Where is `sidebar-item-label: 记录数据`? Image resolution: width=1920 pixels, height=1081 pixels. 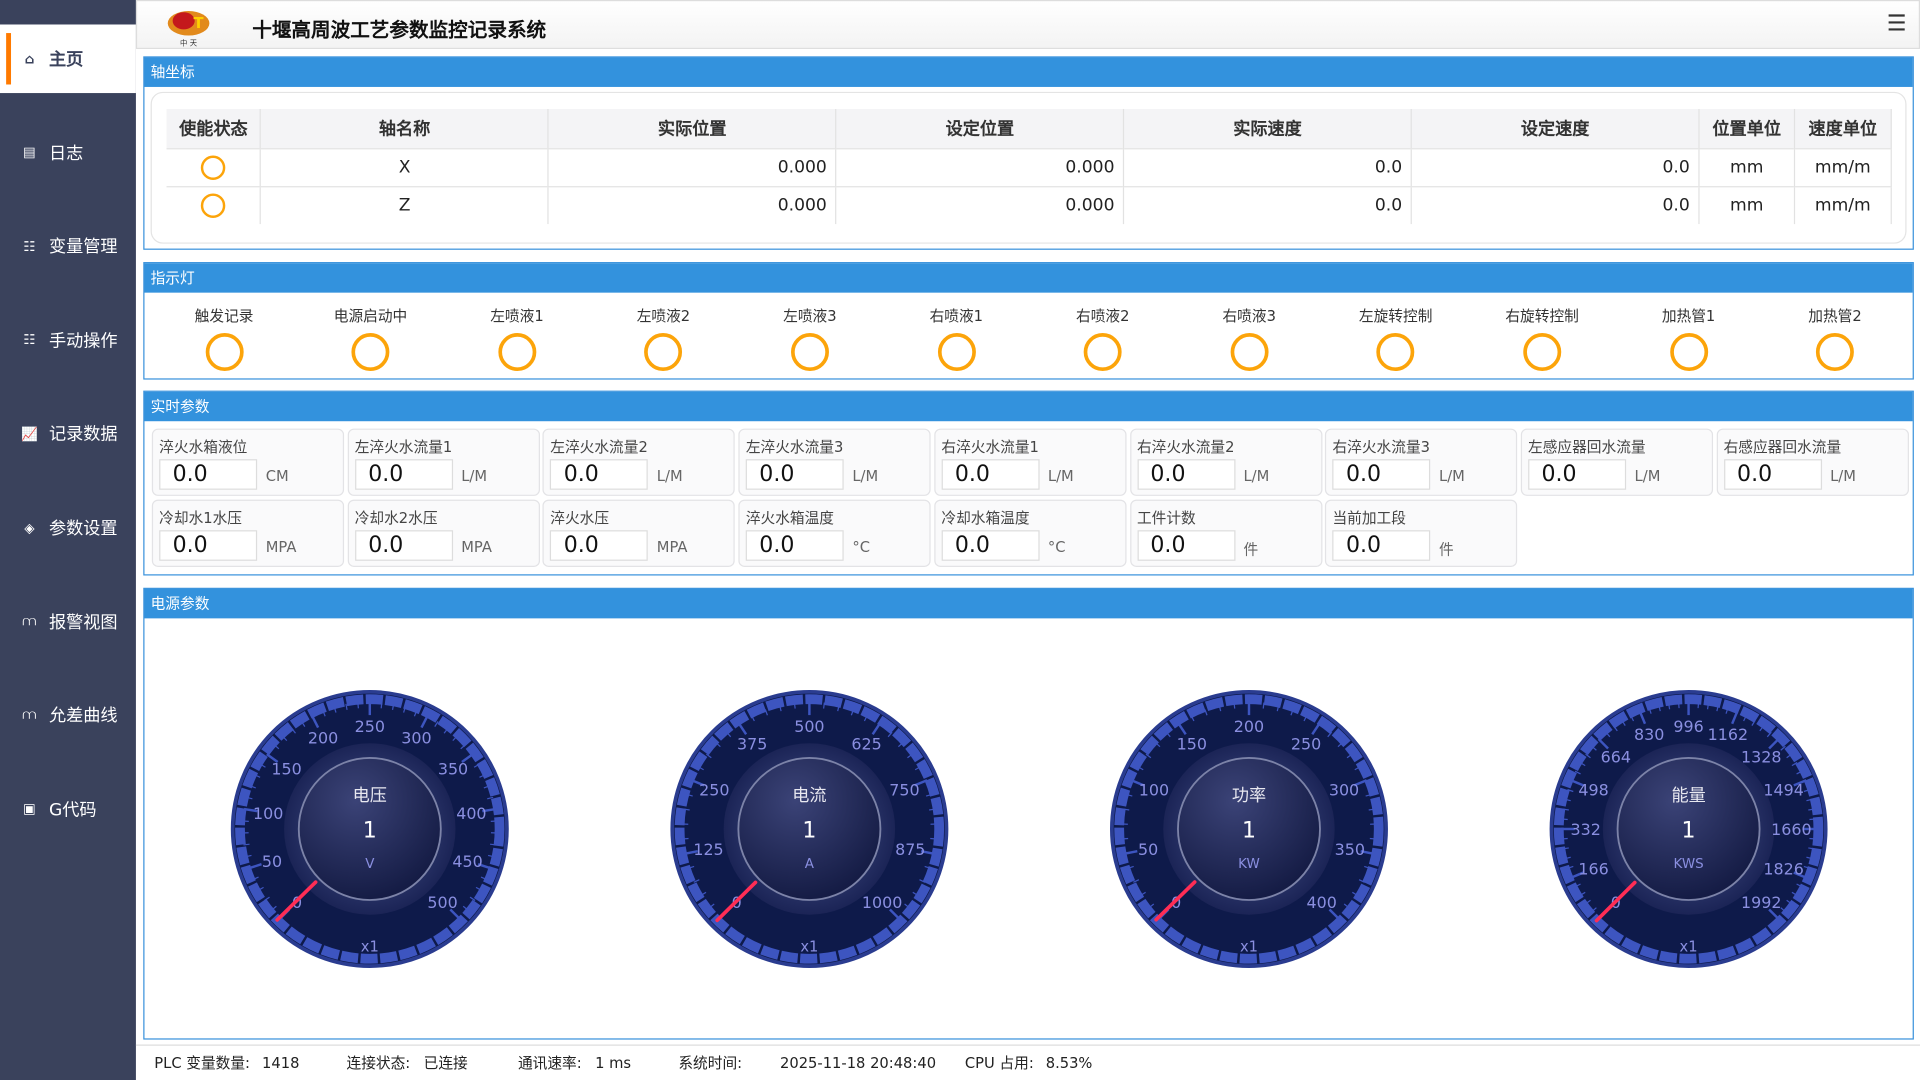
sidebar-item-label: 记录数据 is located at coordinates (83, 434).